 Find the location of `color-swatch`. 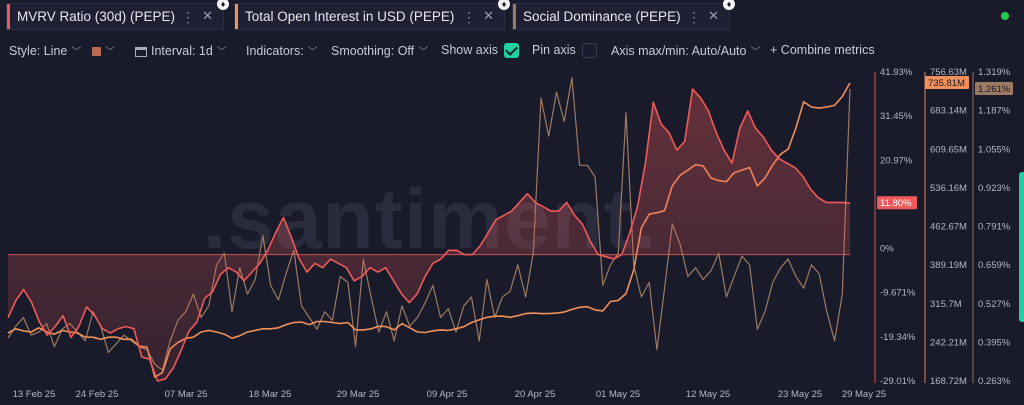

color-swatch is located at coordinates (96, 52).